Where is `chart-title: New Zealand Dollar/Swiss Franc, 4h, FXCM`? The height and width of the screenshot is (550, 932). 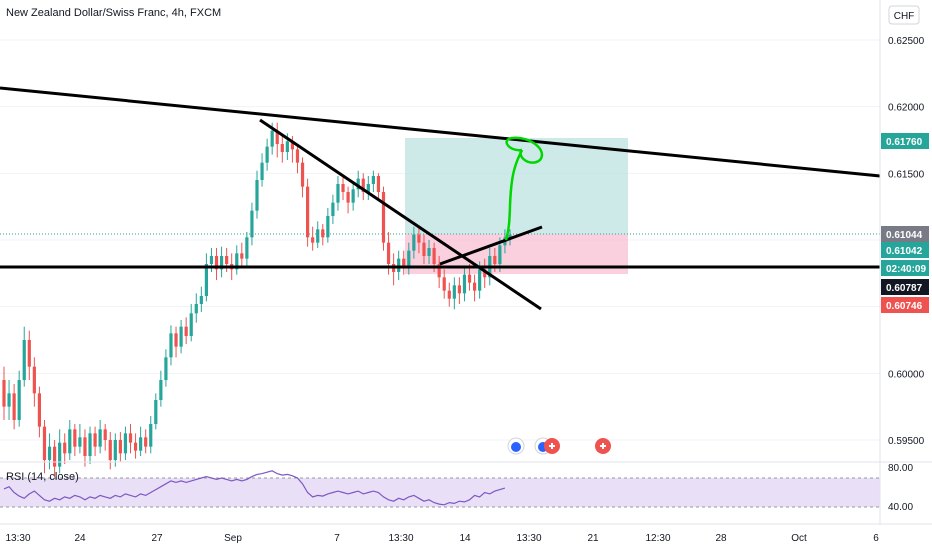
chart-title: New Zealand Dollar/Swiss Franc, 4h, FXCM is located at coordinates (113, 13).